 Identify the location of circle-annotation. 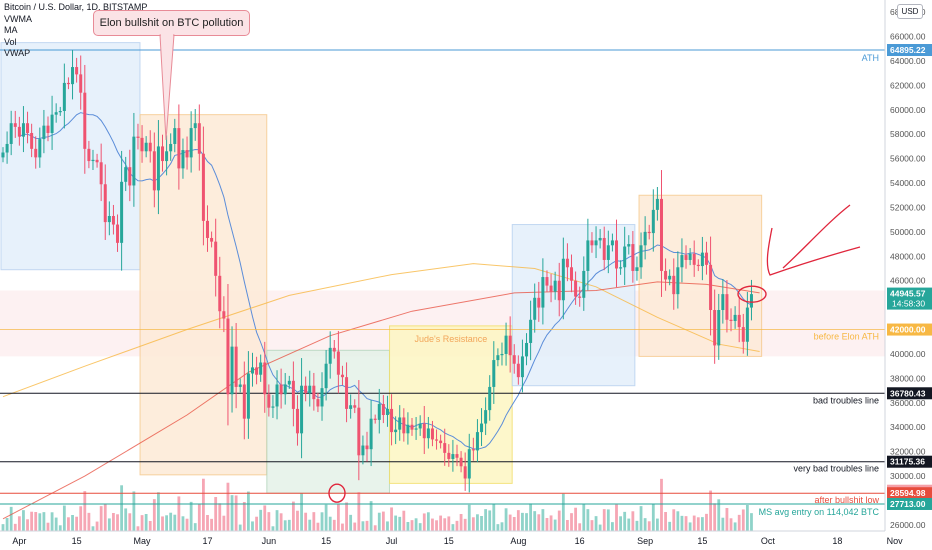
(752, 294).